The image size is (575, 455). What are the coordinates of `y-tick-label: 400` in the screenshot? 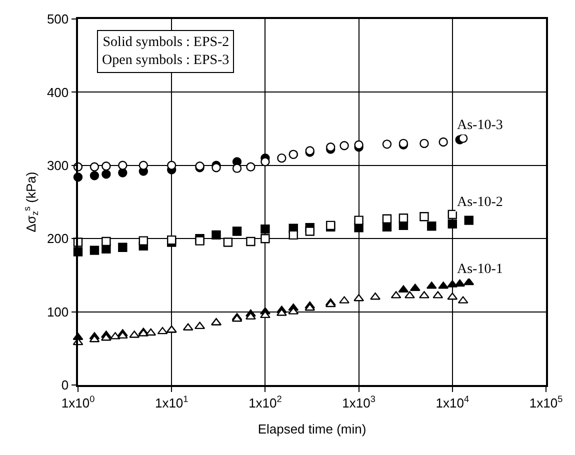 It's located at (57, 92).